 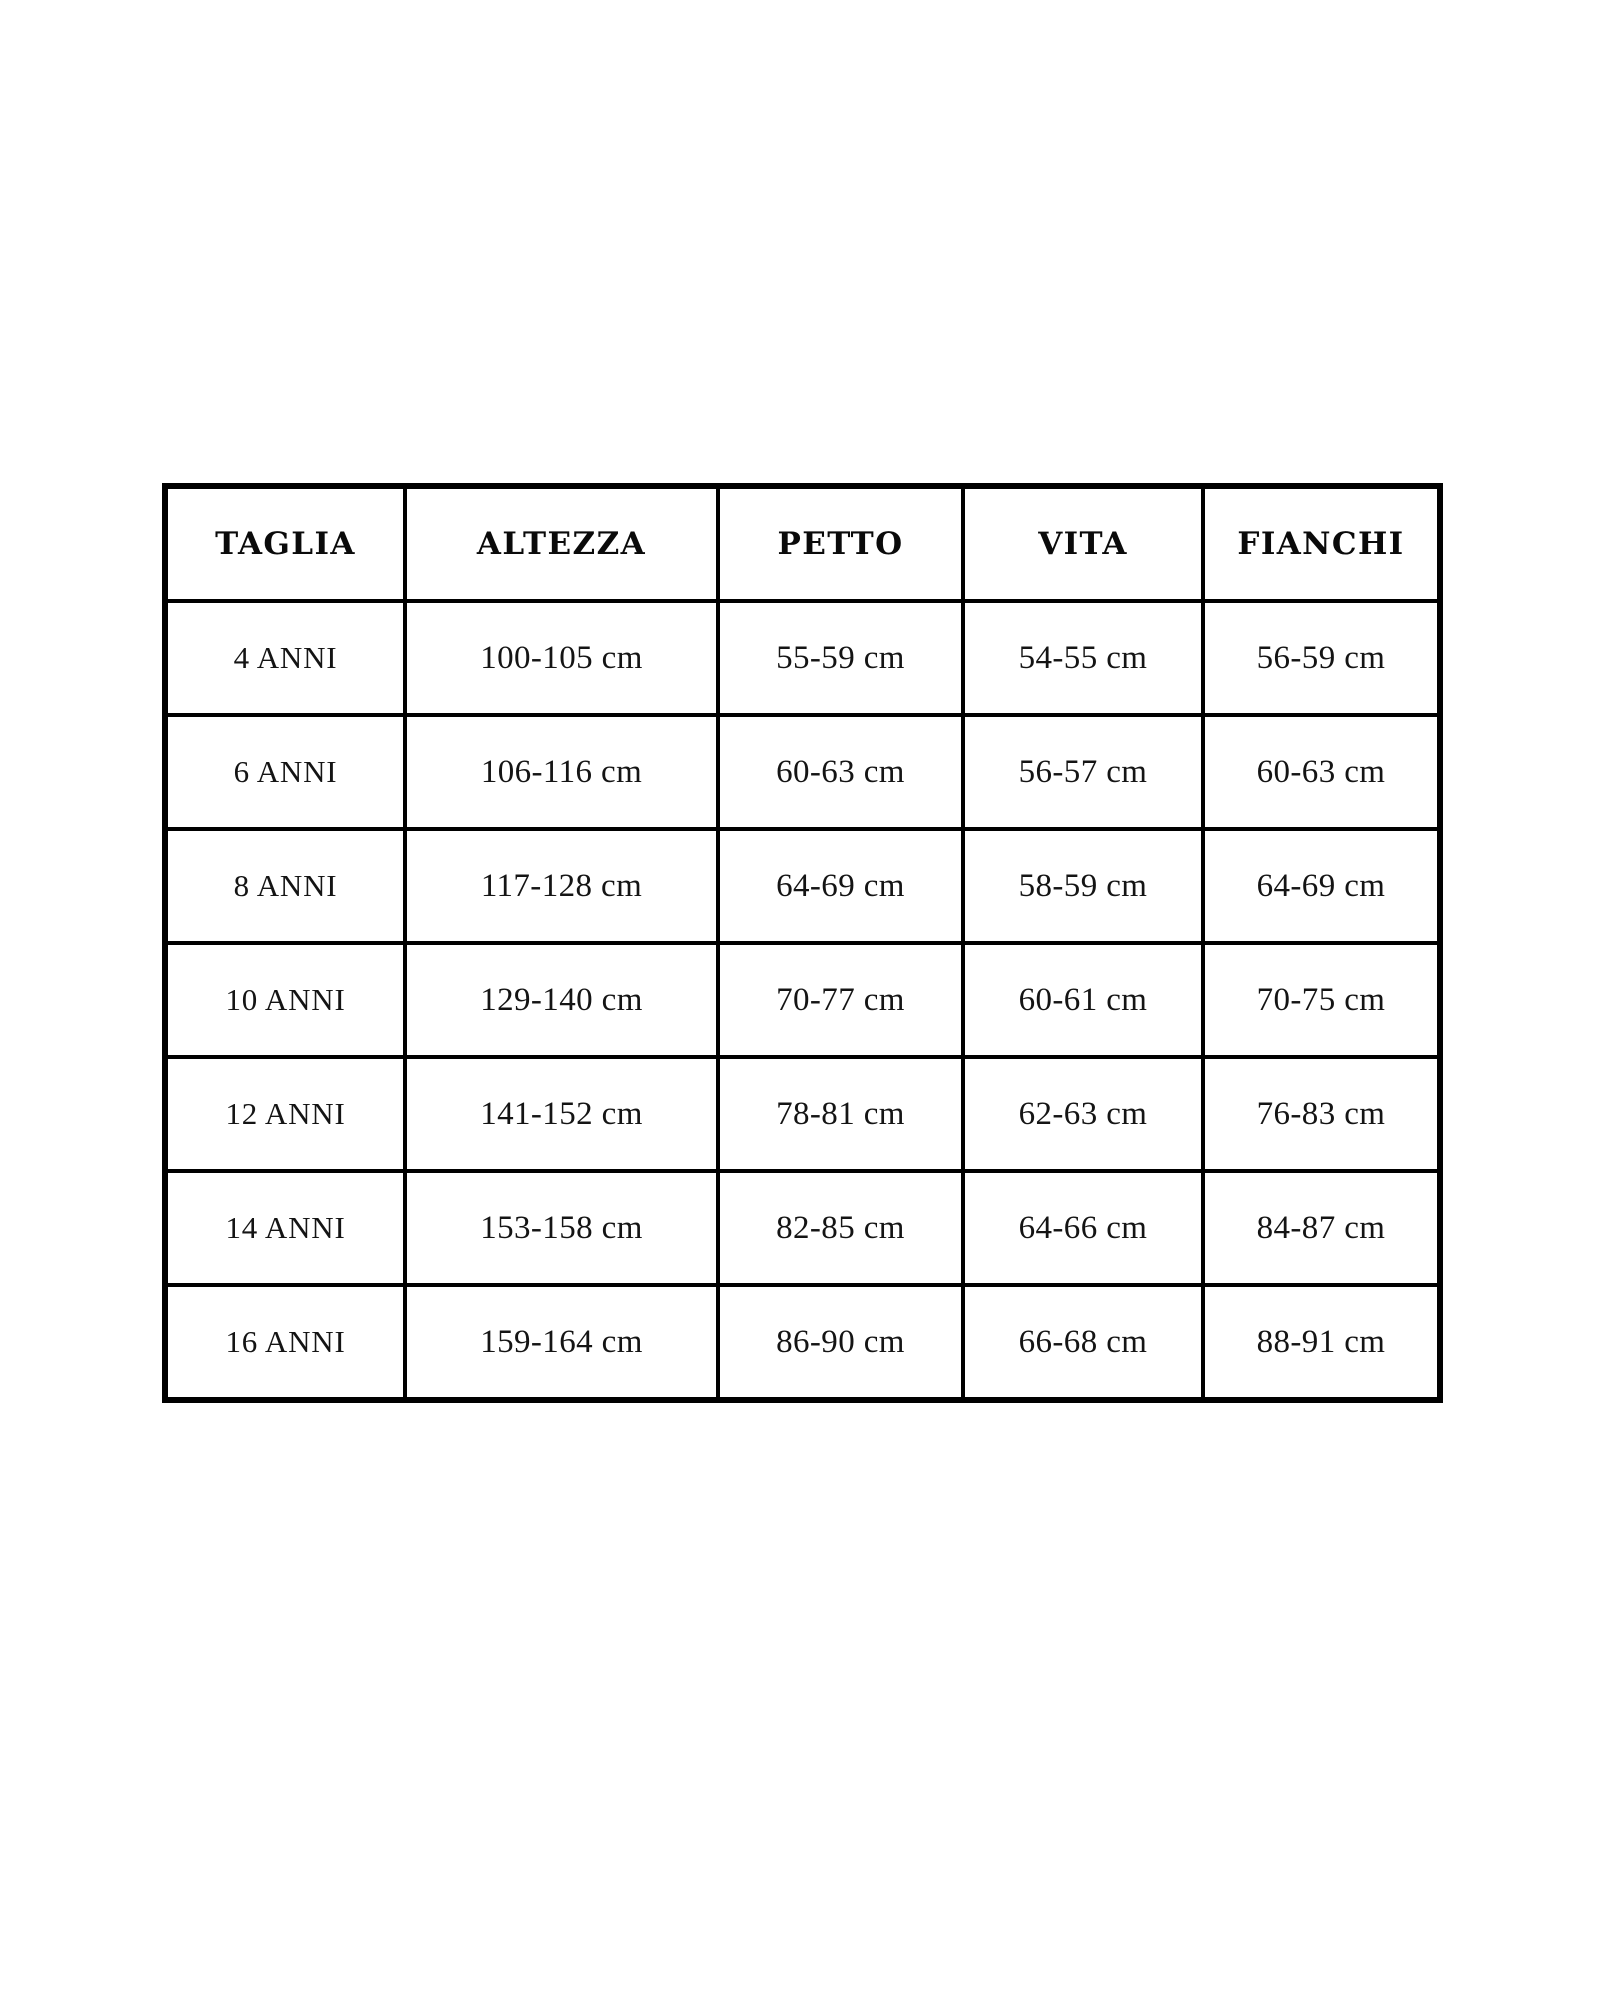 What do you see at coordinates (840, 1228) in the screenshot?
I see `cell-petto: 82-85 cm` at bounding box center [840, 1228].